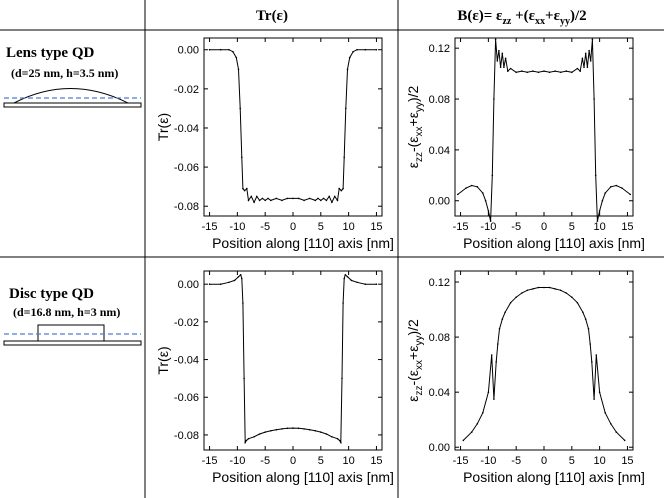 Image resolution: width=664 pixels, height=498 pixels. I want to click on row-params-disc: (d=16.8 nm, h=3 nm), so click(66, 312).